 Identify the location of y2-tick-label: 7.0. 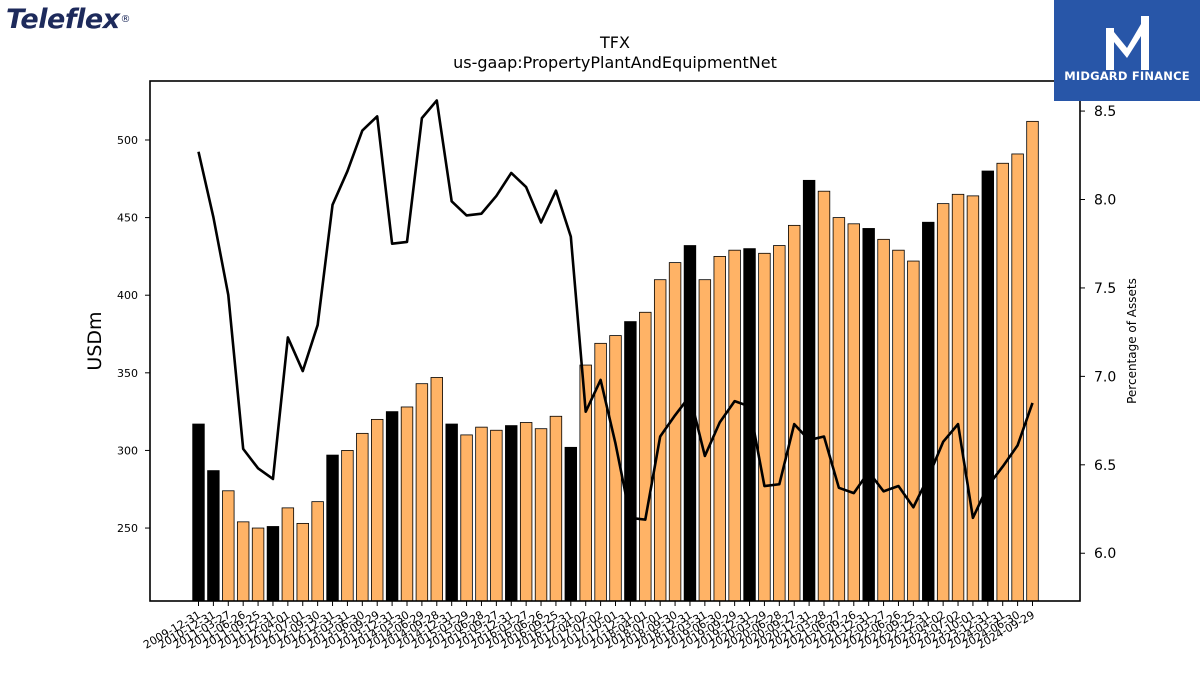
(1105, 377).